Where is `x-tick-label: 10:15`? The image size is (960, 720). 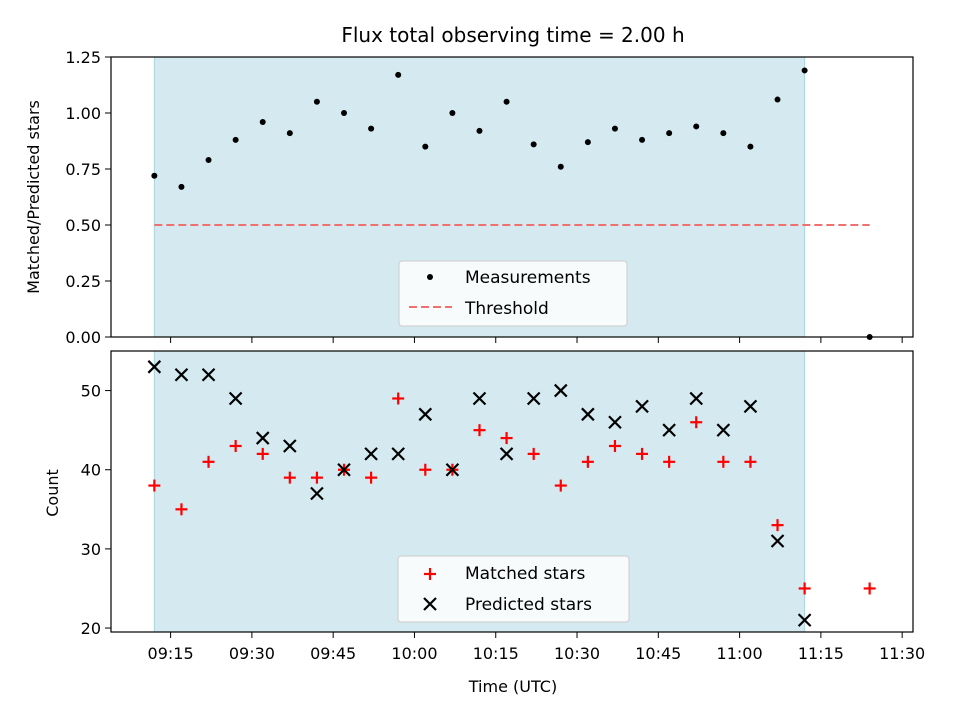
x-tick-label: 10:15 is located at coordinates (496, 653).